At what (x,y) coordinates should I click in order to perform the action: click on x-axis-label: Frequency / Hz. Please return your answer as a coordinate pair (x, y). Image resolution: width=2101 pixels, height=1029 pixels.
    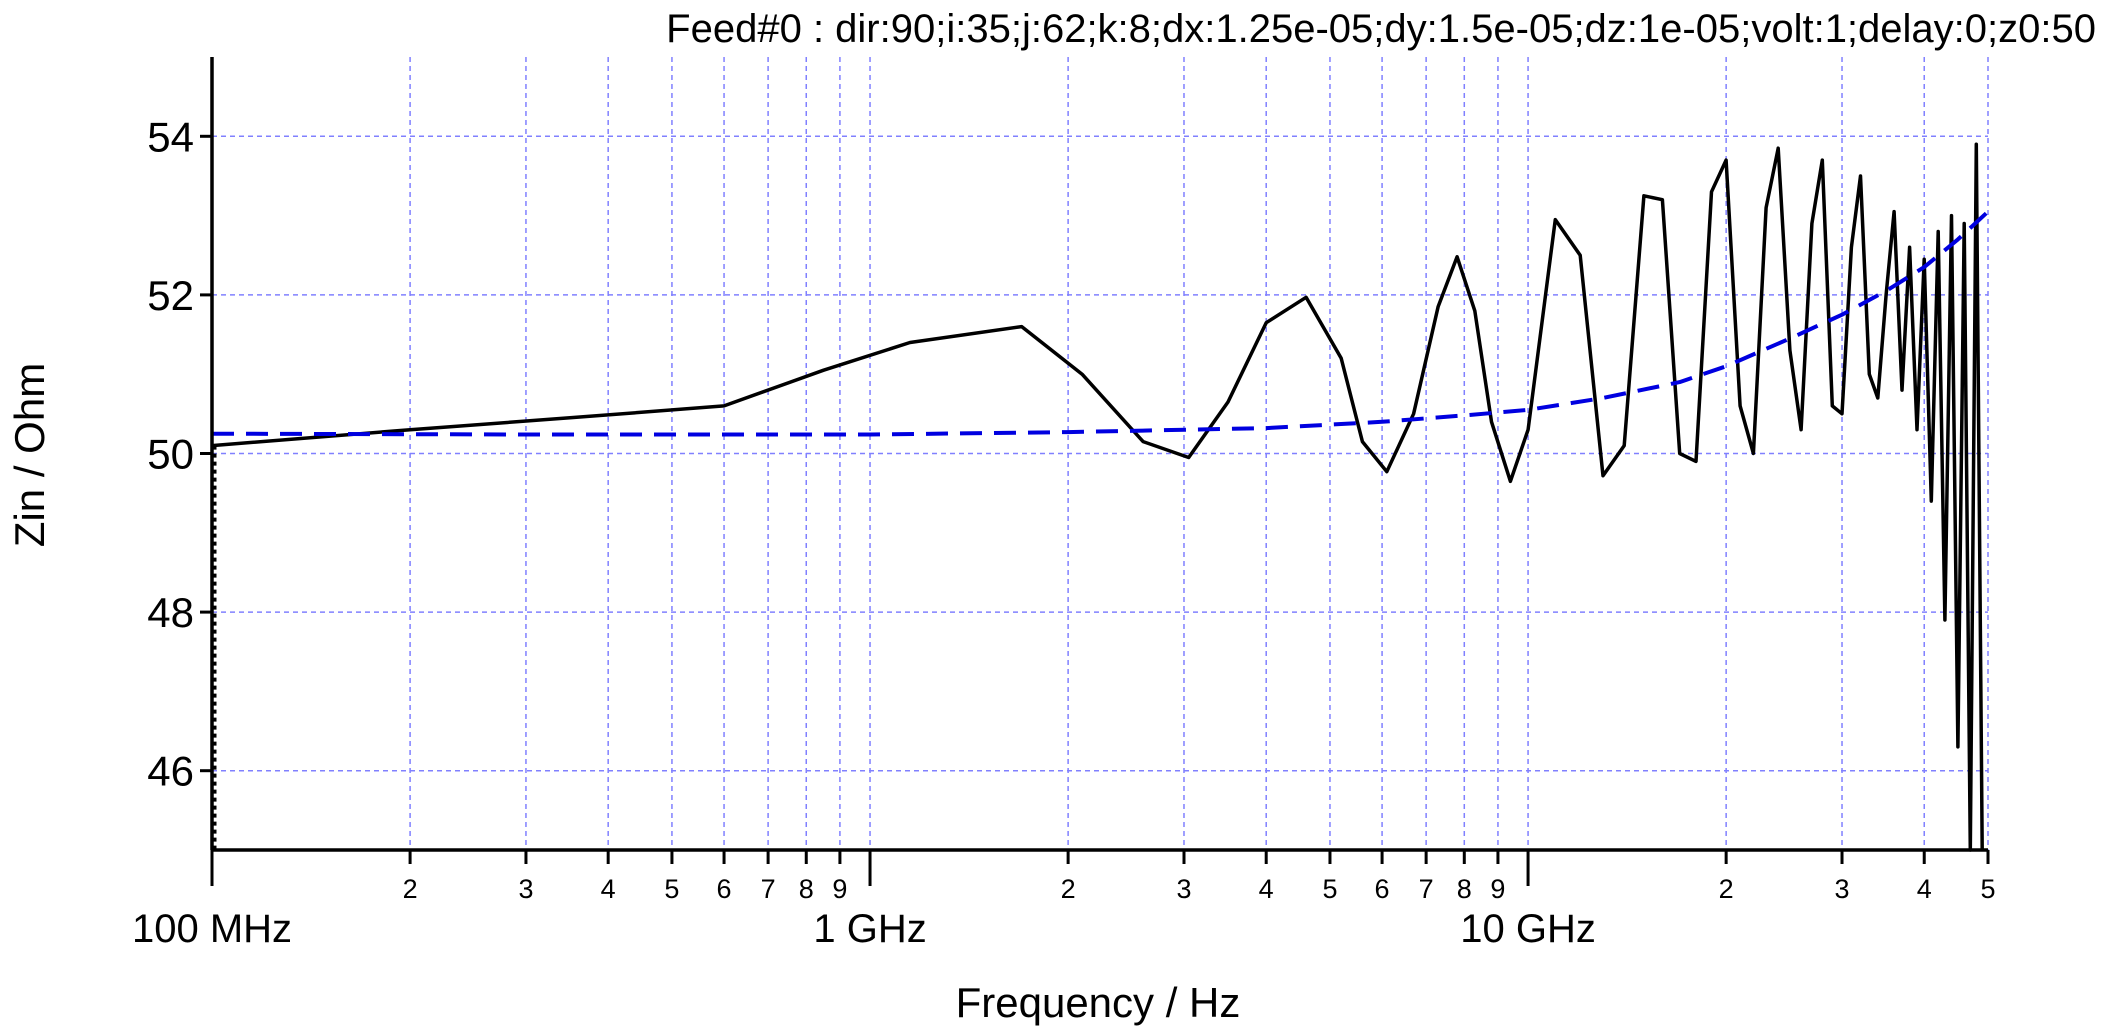
    Looking at the image, I should click on (1098, 1002).